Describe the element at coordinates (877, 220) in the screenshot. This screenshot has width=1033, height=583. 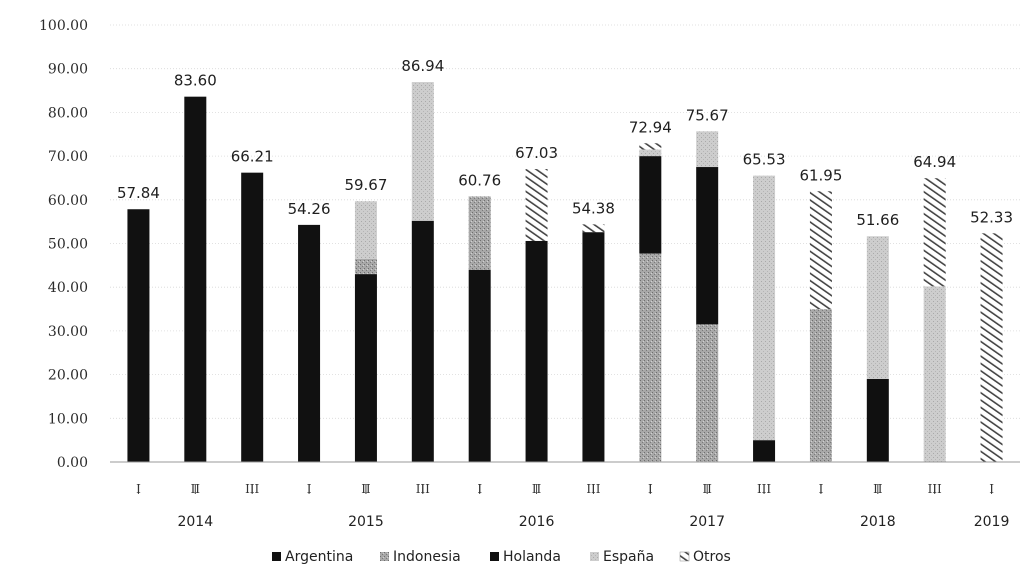
I see `bar-total-label: 51.66` at that location.